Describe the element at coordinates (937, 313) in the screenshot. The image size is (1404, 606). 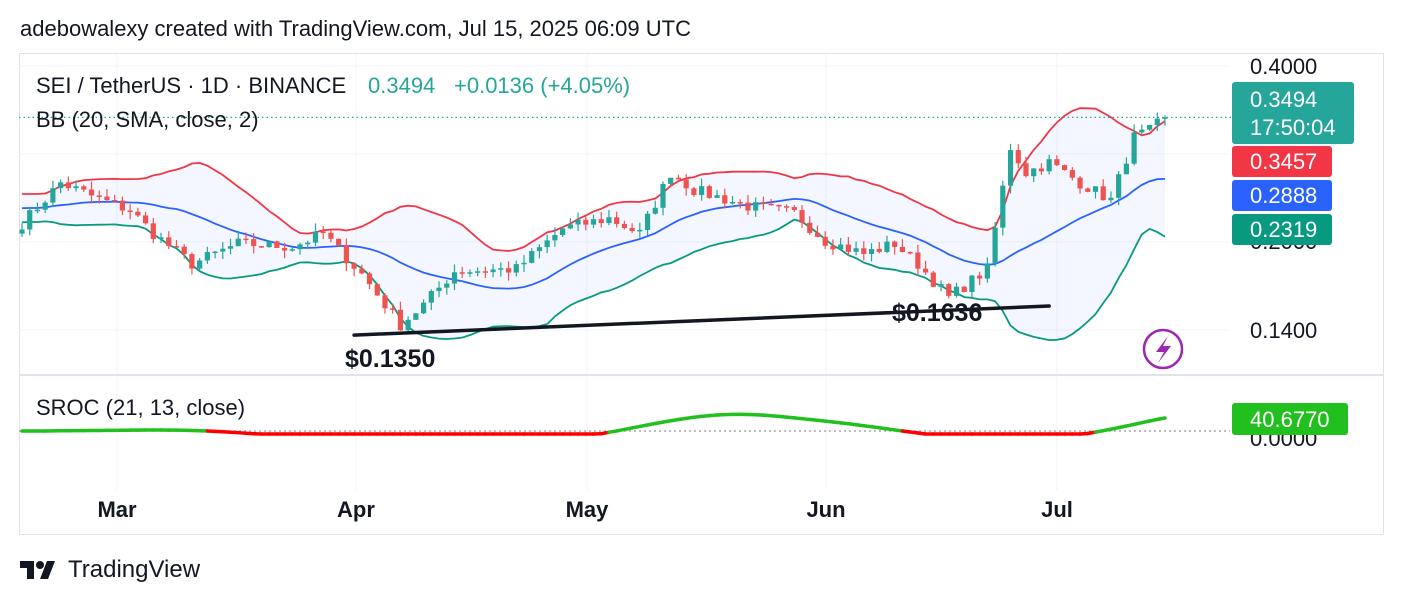
I see `annotation-low-june: $0.1636` at that location.